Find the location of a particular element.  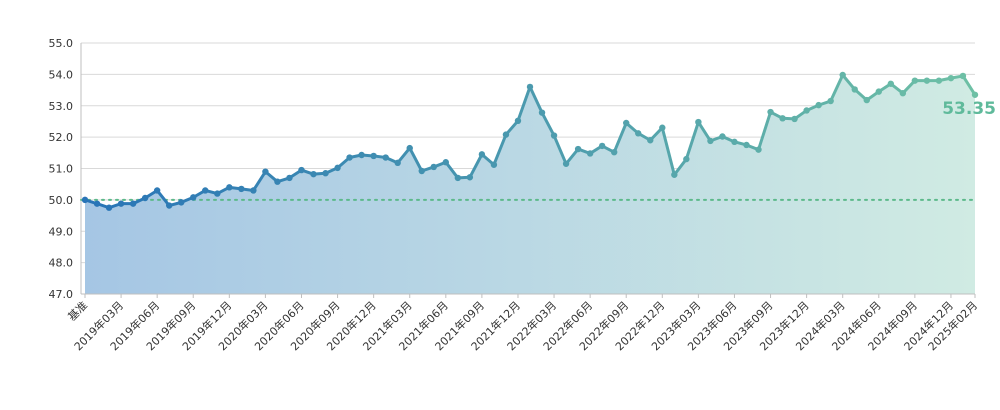

y-tick-label: 47.0 is located at coordinates (61, 294).